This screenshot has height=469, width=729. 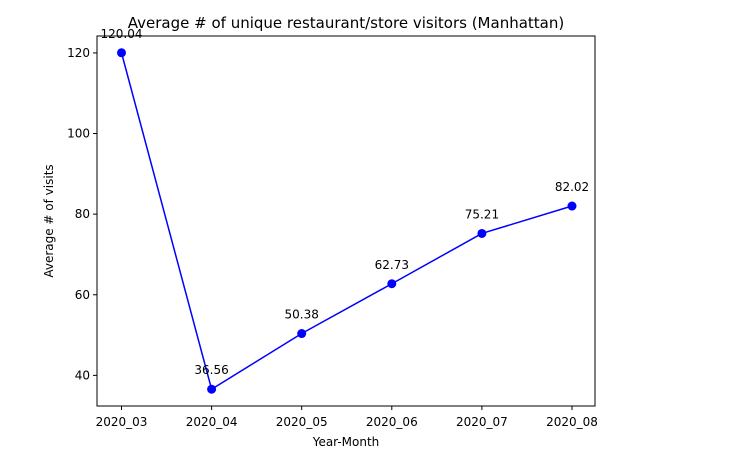 I want to click on x-tick-label: 2020_06, so click(x=392, y=422).